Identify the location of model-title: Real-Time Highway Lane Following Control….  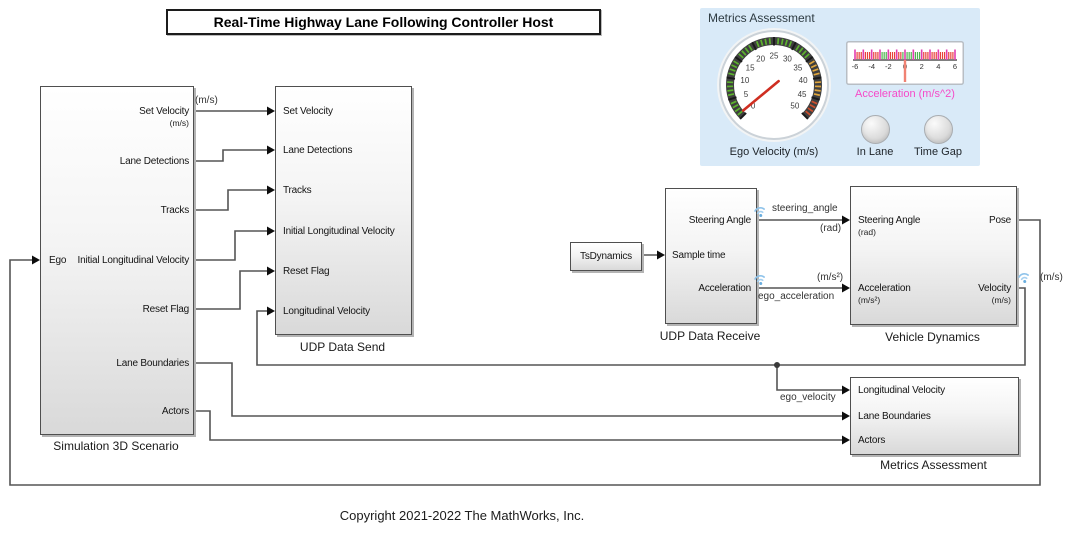
(383, 22).